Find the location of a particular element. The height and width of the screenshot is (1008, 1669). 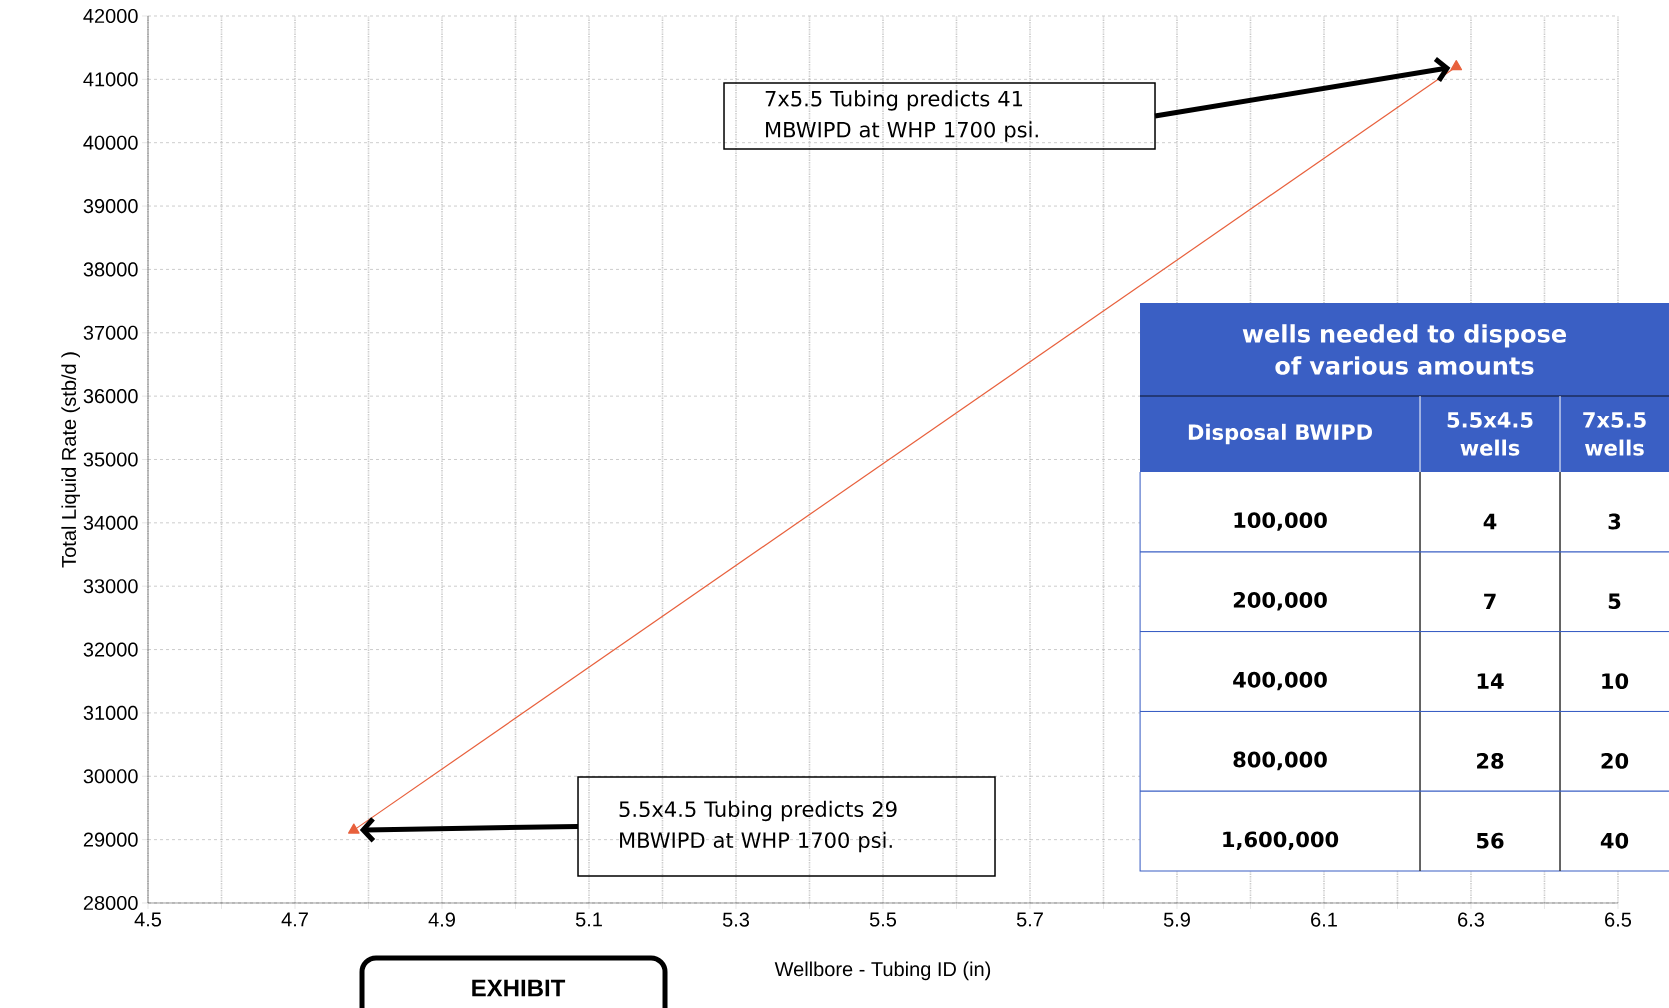

y-tick-label: 35000 is located at coordinates (110, 459).